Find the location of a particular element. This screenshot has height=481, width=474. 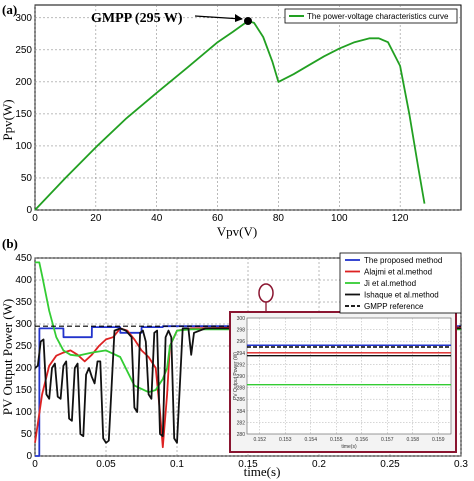

panel-b-legend-label-4: GMPP reference is located at coordinates (394, 306).